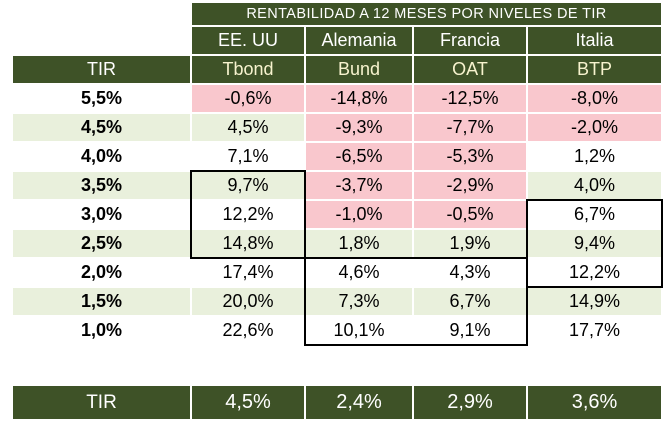 This screenshot has height=427, width=664. Describe the element at coordinates (101, 243) in the screenshot. I see `tir-row-label: 2,5%` at that location.